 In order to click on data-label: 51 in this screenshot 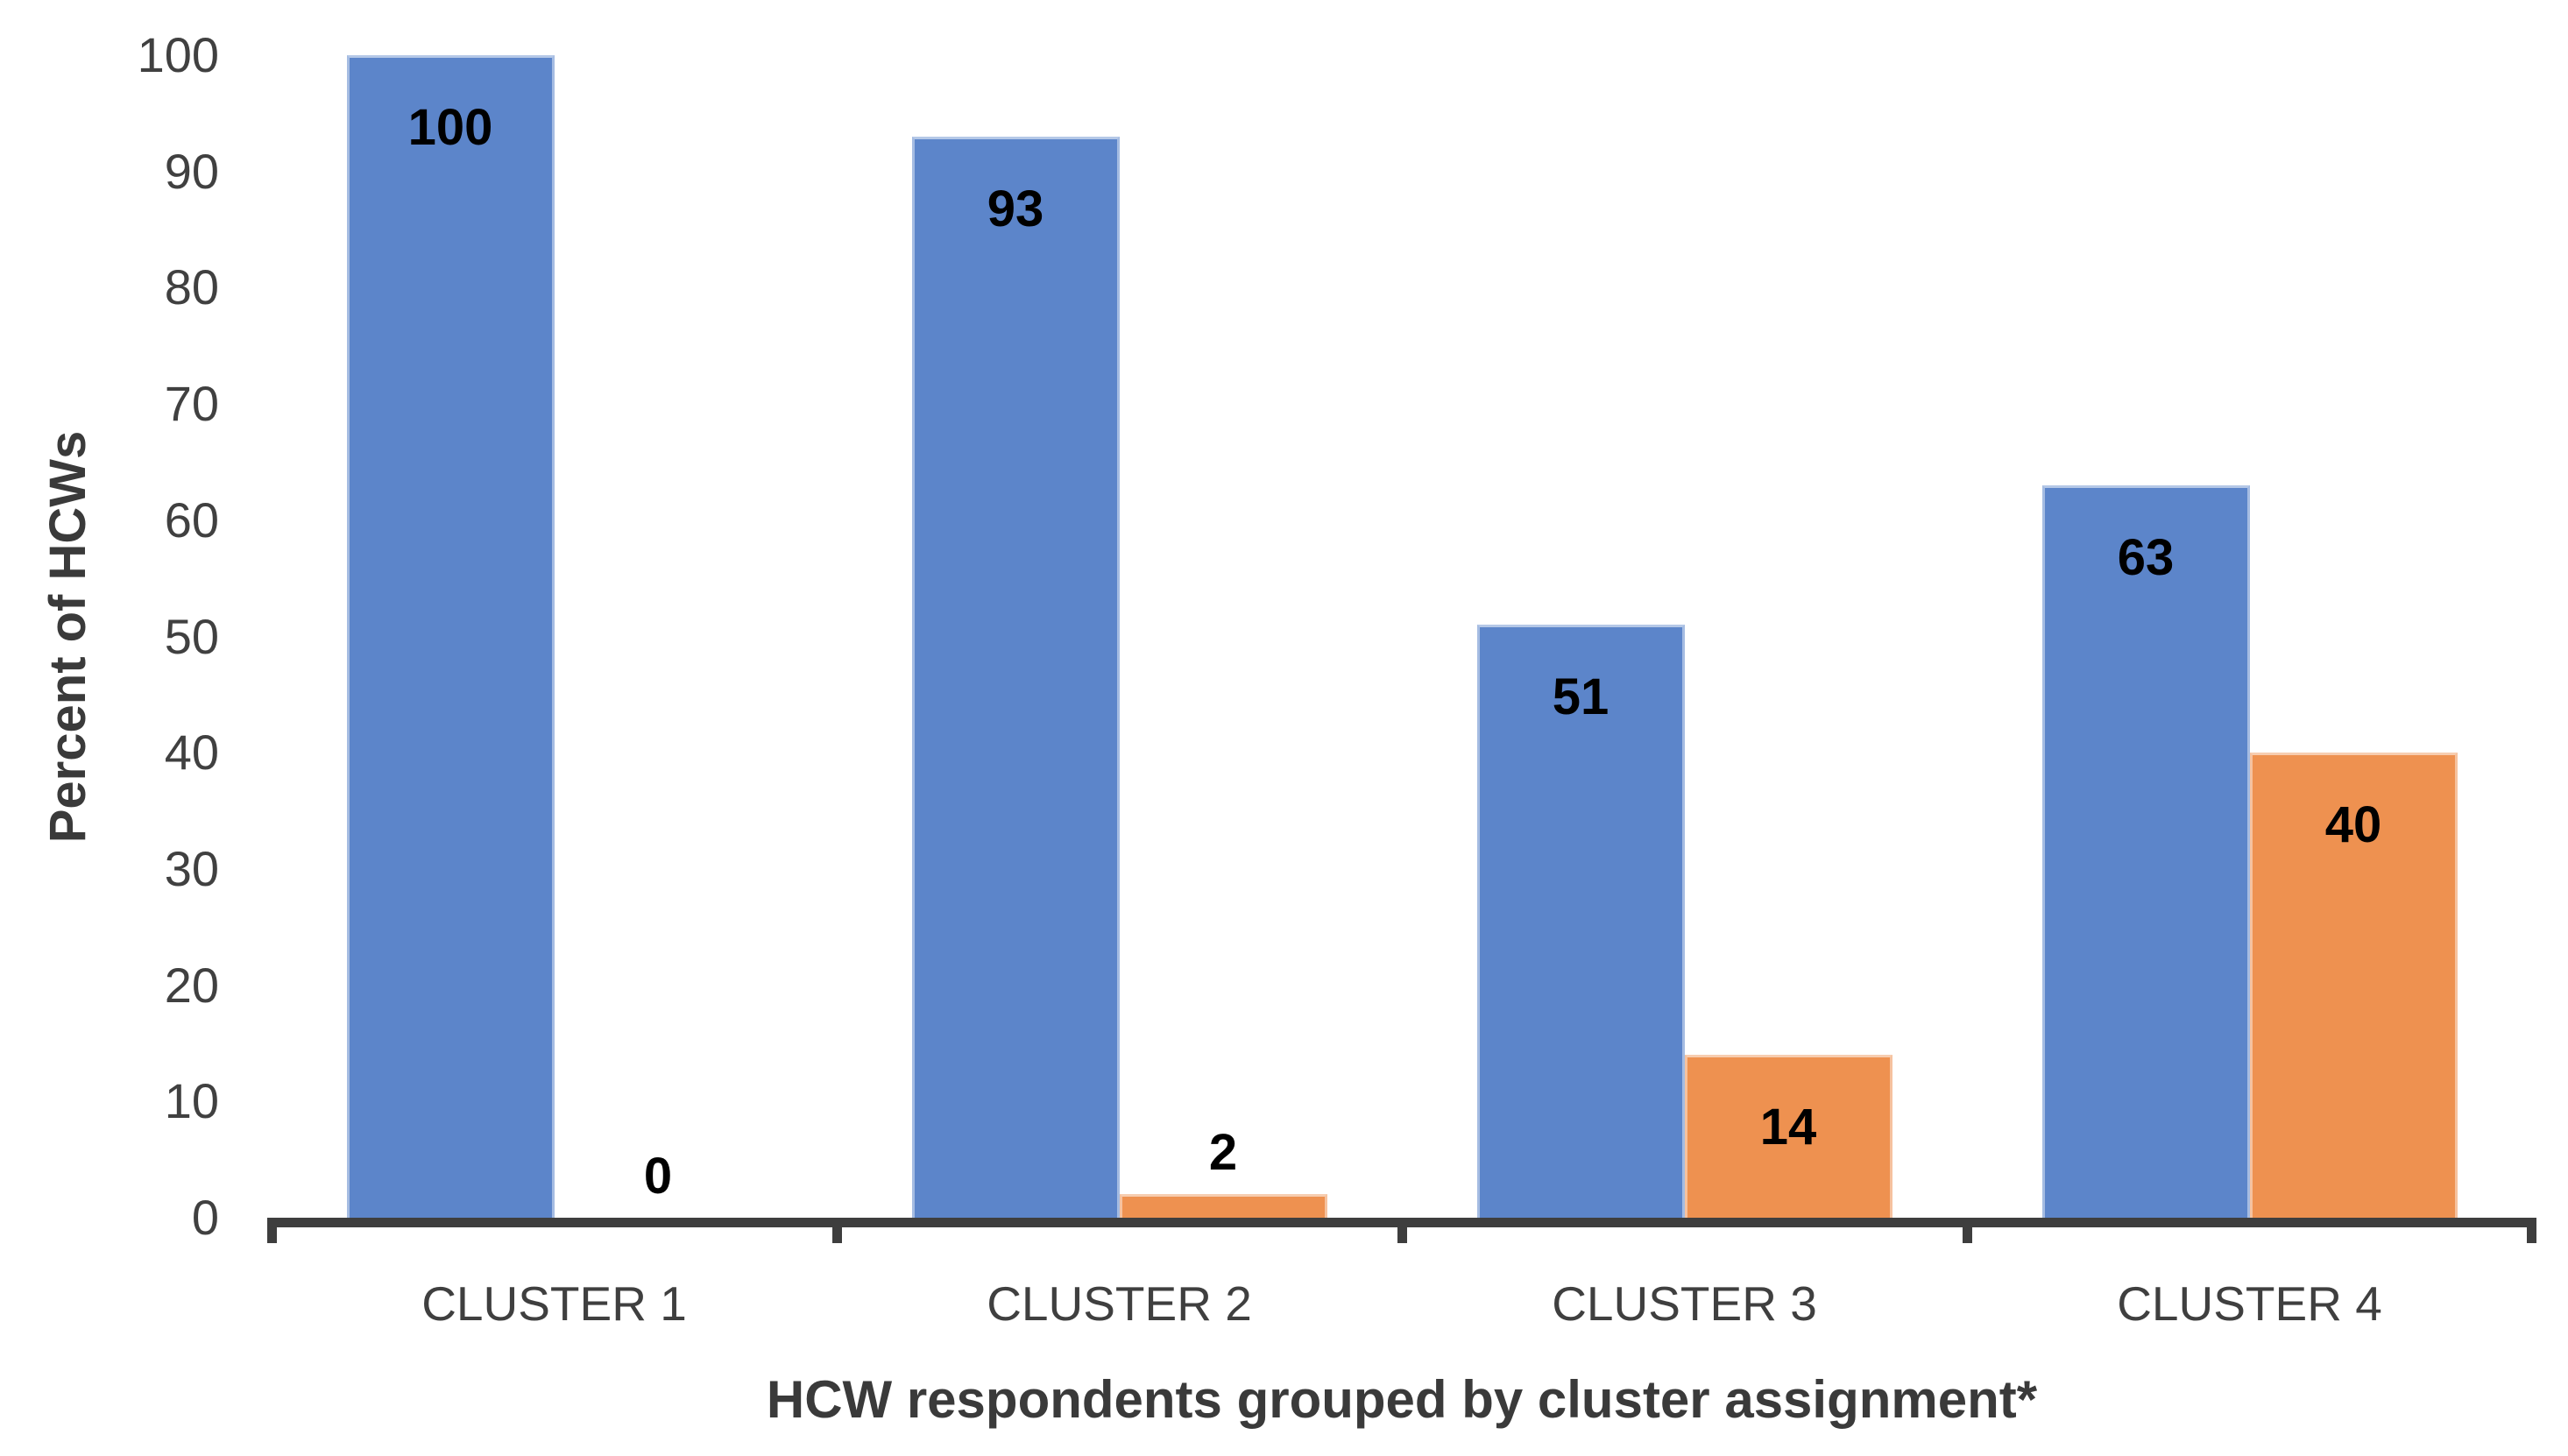, I will do `click(1580, 697)`.